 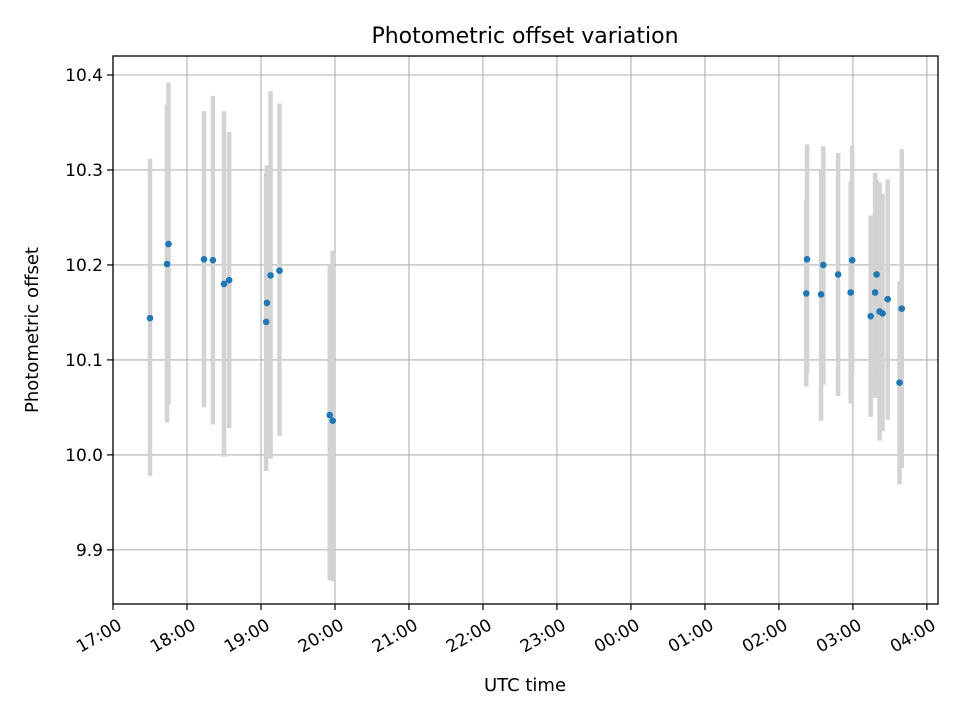 What do you see at coordinates (617, 636) in the screenshot?
I see `x-tick-label: 00:00` at bounding box center [617, 636].